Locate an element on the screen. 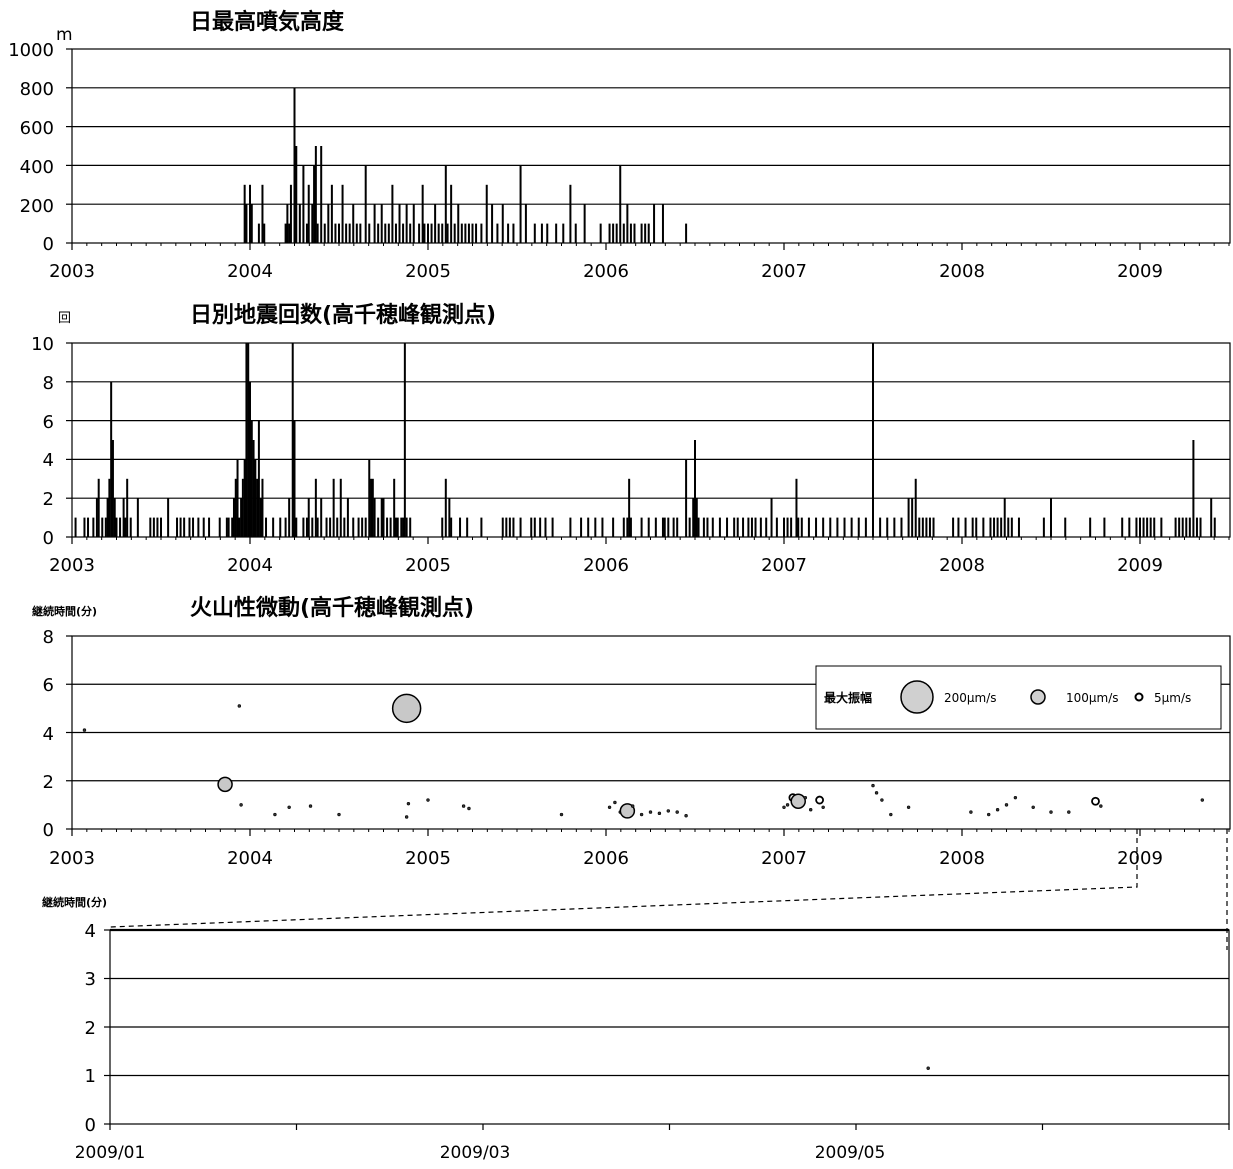 The image size is (1233, 1169). tremor-2009-ytick-2: 2 is located at coordinates (90, 1028).